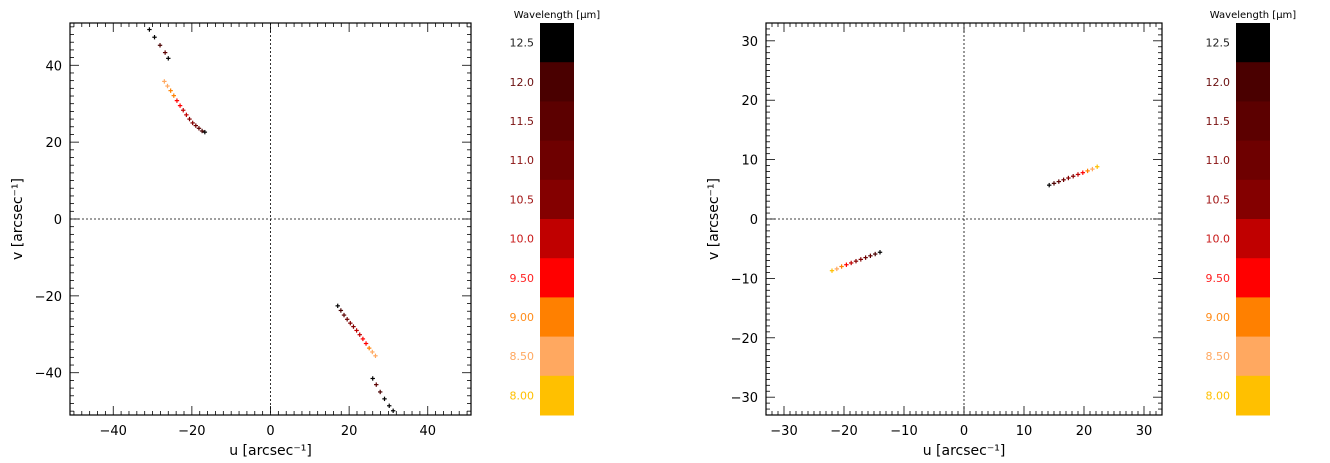 This screenshot has height=463, width=1330. Describe the element at coordinates (427, 431) in the screenshot. I see `x-tick-label: 40` at that location.